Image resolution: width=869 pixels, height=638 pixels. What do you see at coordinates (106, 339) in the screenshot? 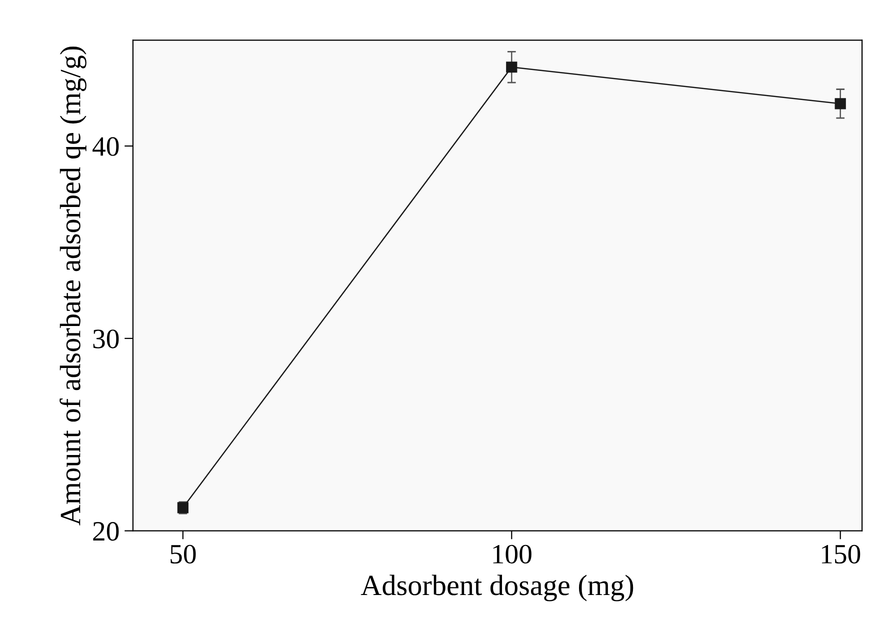
I see `y-tick-label: 30` at bounding box center [106, 339].